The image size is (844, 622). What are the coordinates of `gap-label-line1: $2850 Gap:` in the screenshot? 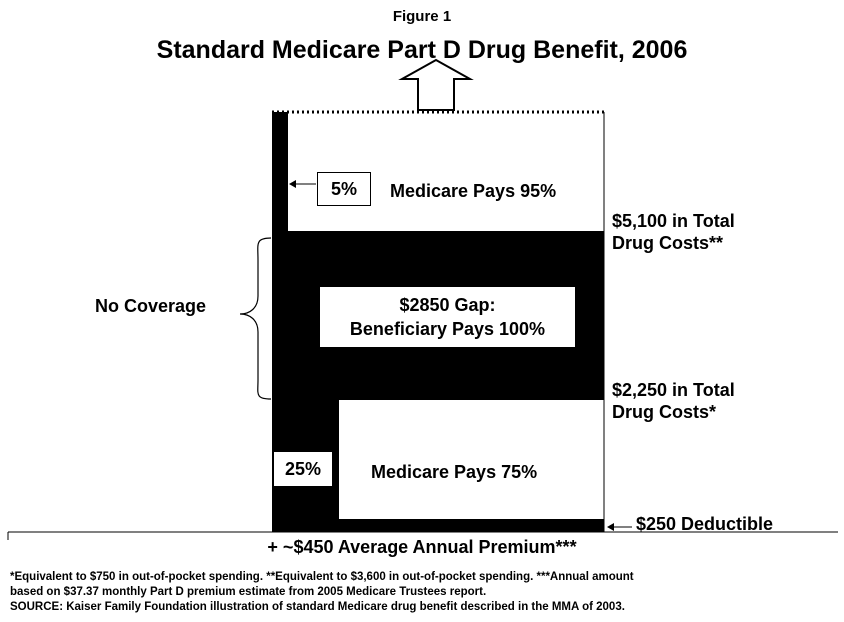 It's located at (447, 305).